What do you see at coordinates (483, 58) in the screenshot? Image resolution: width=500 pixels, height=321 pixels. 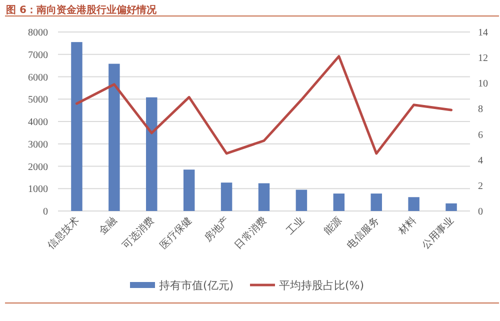 I see `y2-tick-label: 12` at bounding box center [483, 58].